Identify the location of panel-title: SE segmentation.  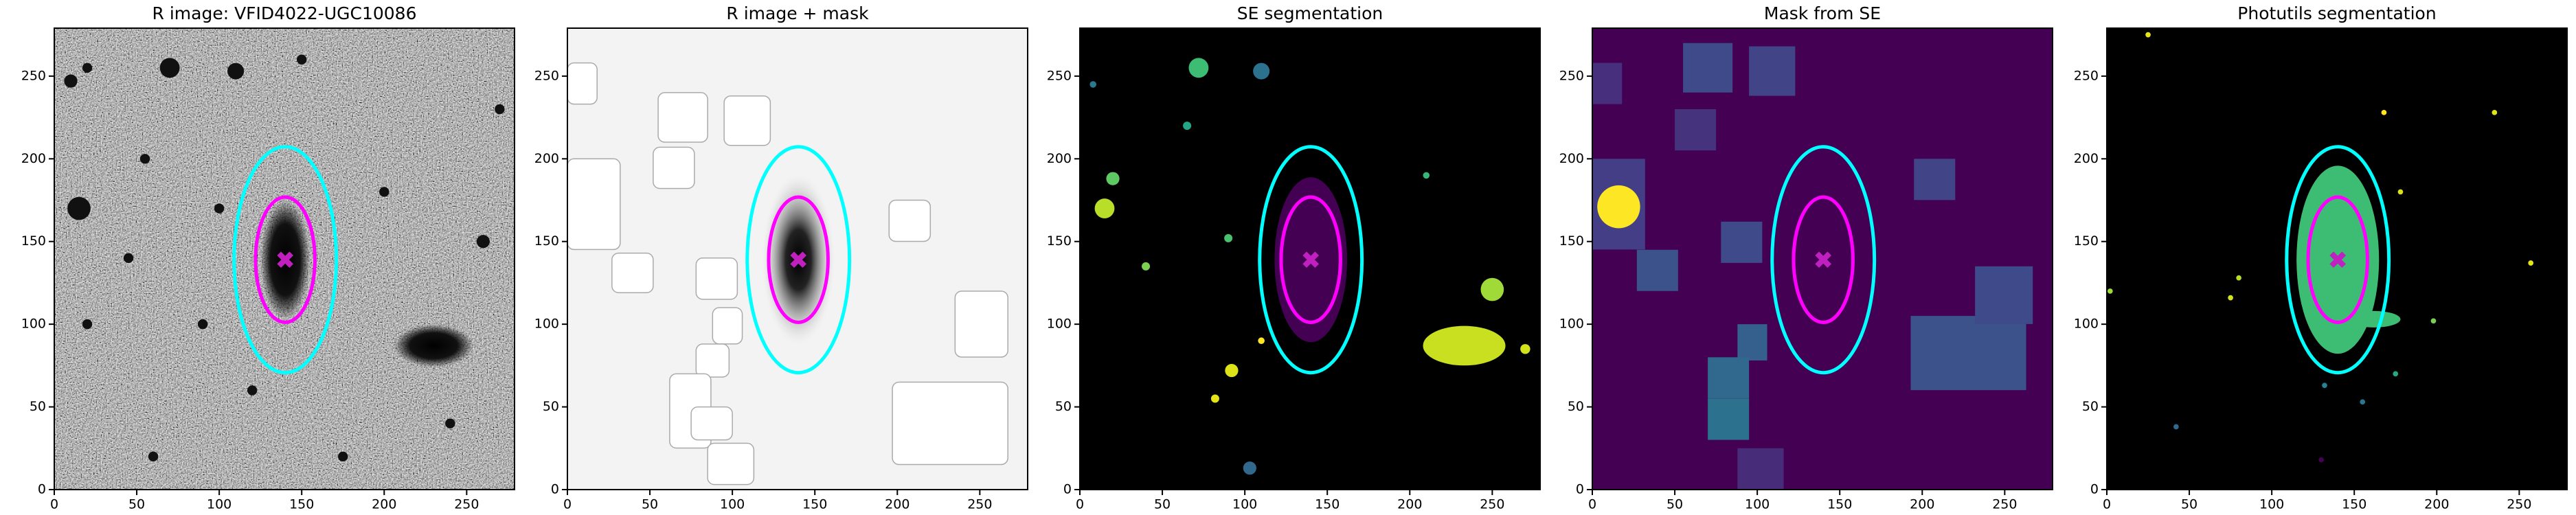
(1310, 13).